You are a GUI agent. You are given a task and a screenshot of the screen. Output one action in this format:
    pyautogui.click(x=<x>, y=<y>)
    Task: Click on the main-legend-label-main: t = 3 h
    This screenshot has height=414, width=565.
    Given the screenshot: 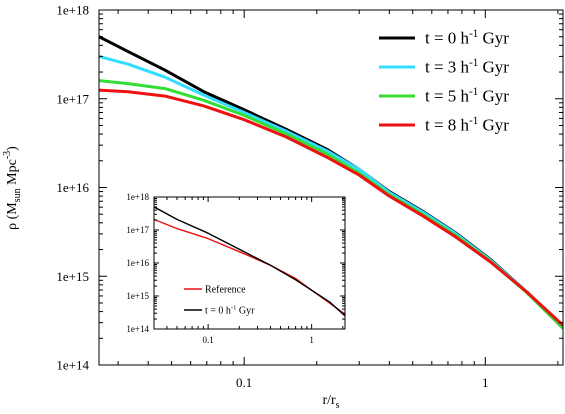 What is the action you would take?
    pyautogui.click(x=447, y=67)
    